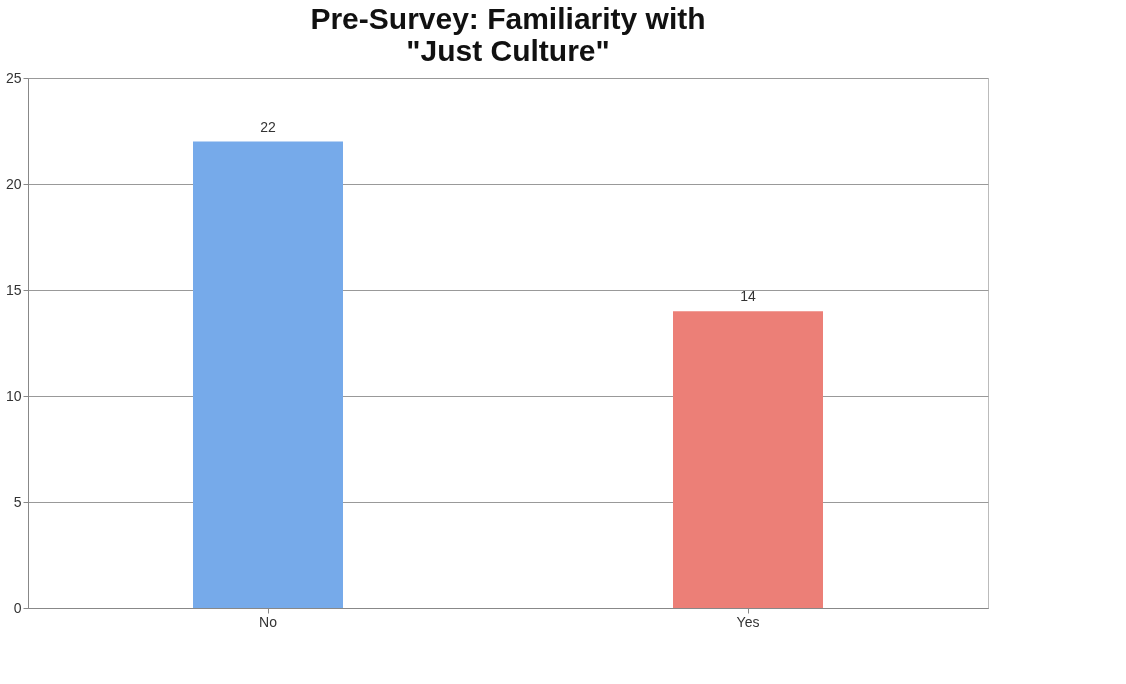  I want to click on y-tick-label: 25, so click(13, 77).